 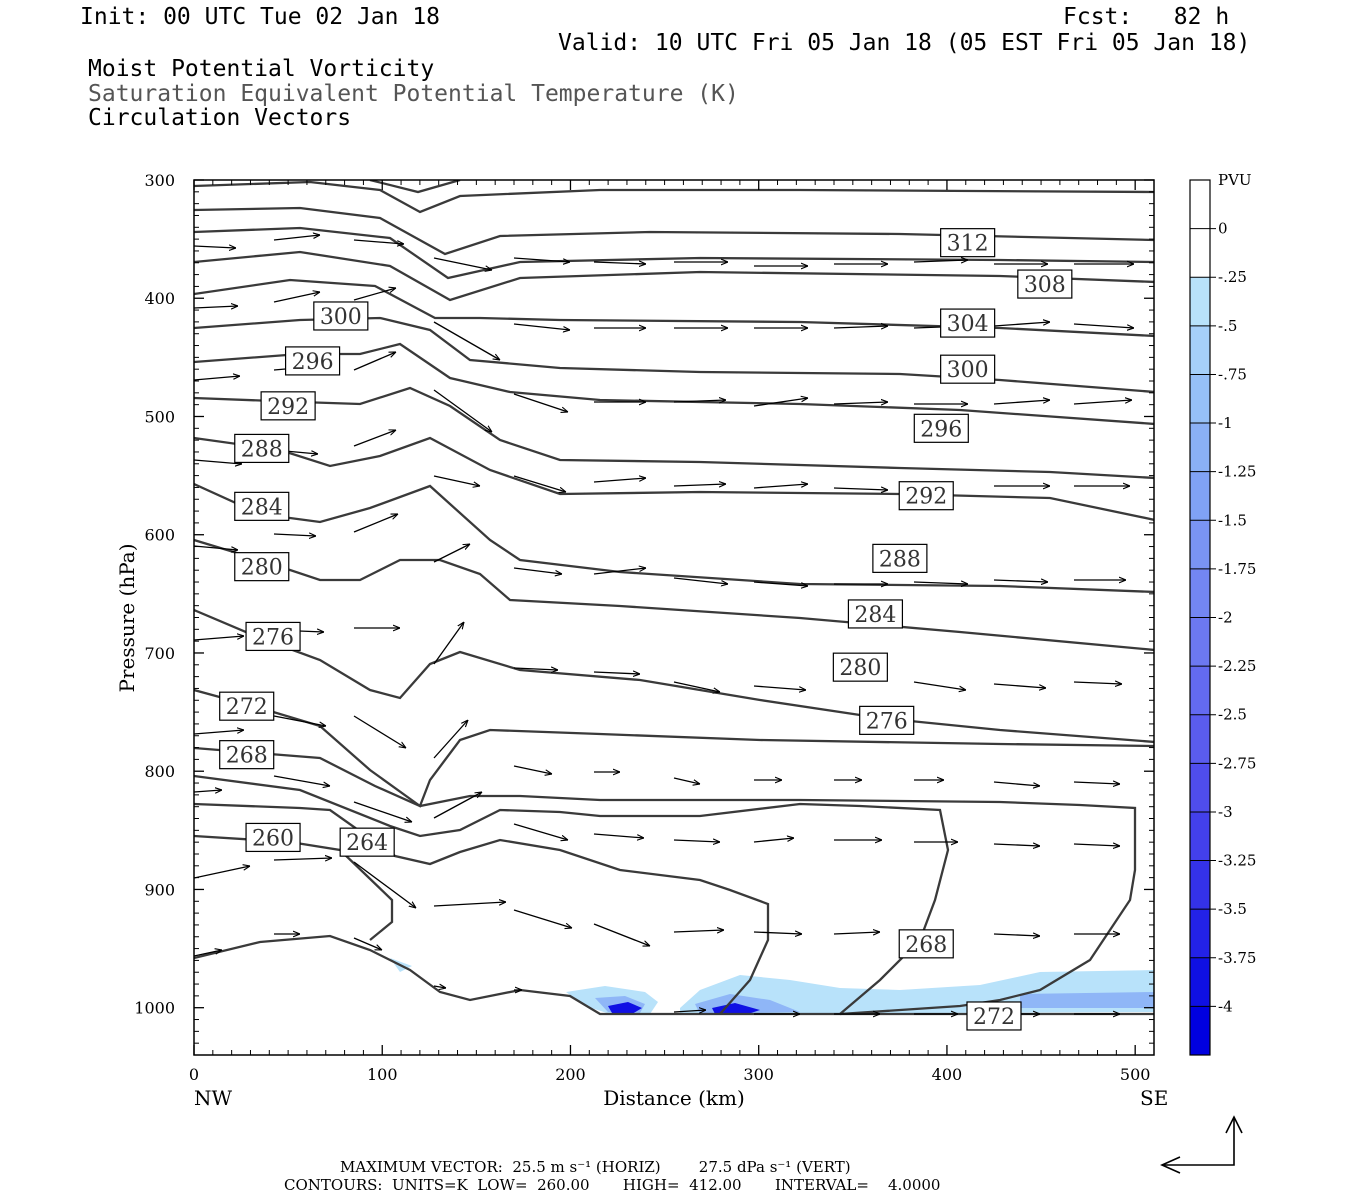 I want to click on svg-text: 284, so click(x=262, y=507).